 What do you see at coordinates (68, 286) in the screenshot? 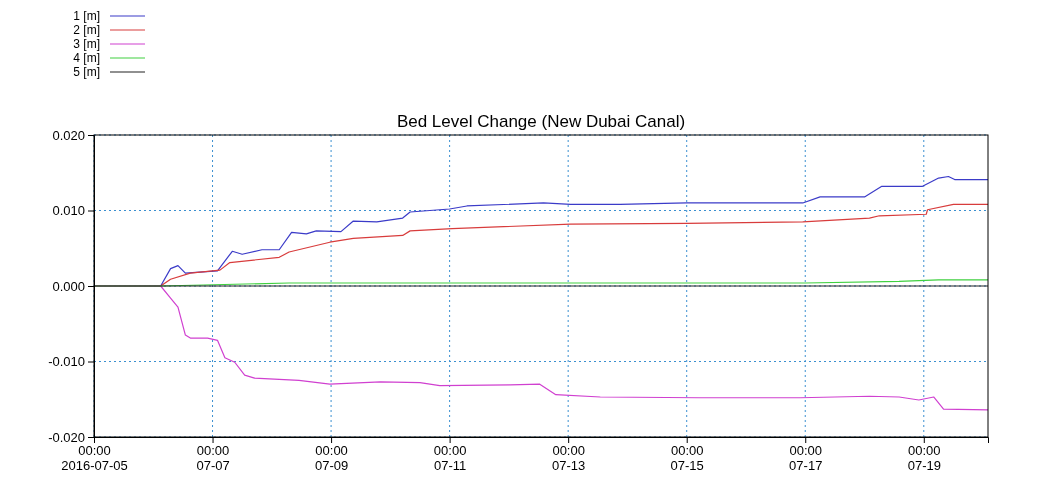
I see `y-tick-label: 0.000` at bounding box center [68, 286].